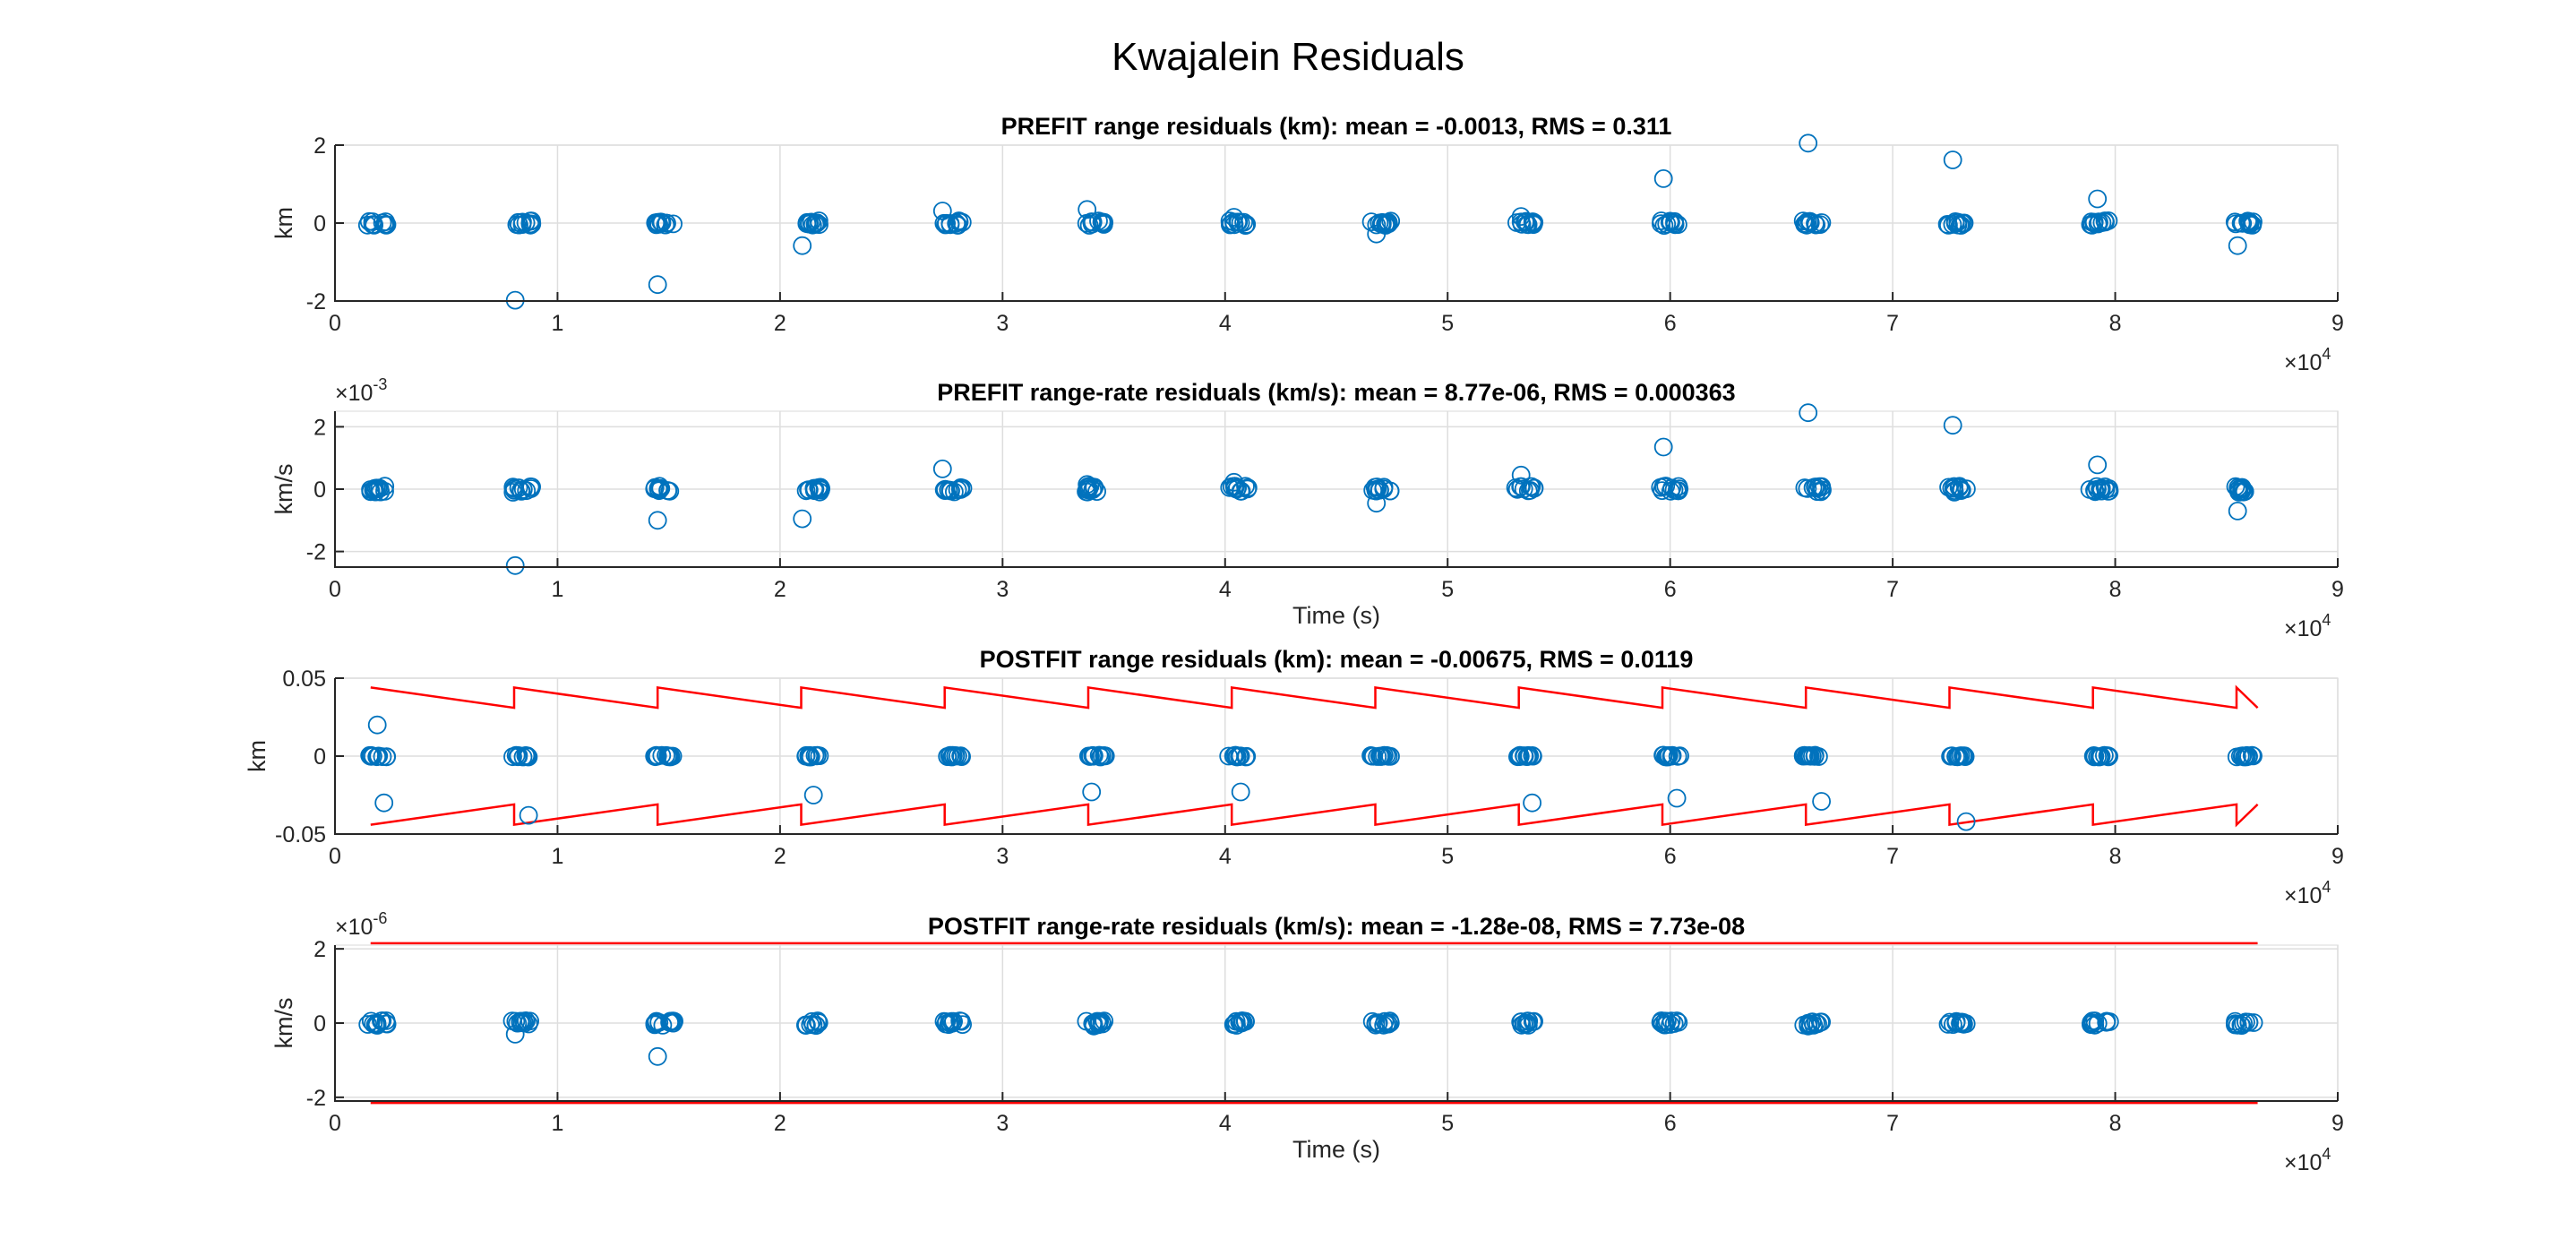 The height and width of the screenshot is (1256, 2576). Describe the element at coordinates (1336, 1149) in the screenshot. I see `x-axis-label: Time (s)` at that location.